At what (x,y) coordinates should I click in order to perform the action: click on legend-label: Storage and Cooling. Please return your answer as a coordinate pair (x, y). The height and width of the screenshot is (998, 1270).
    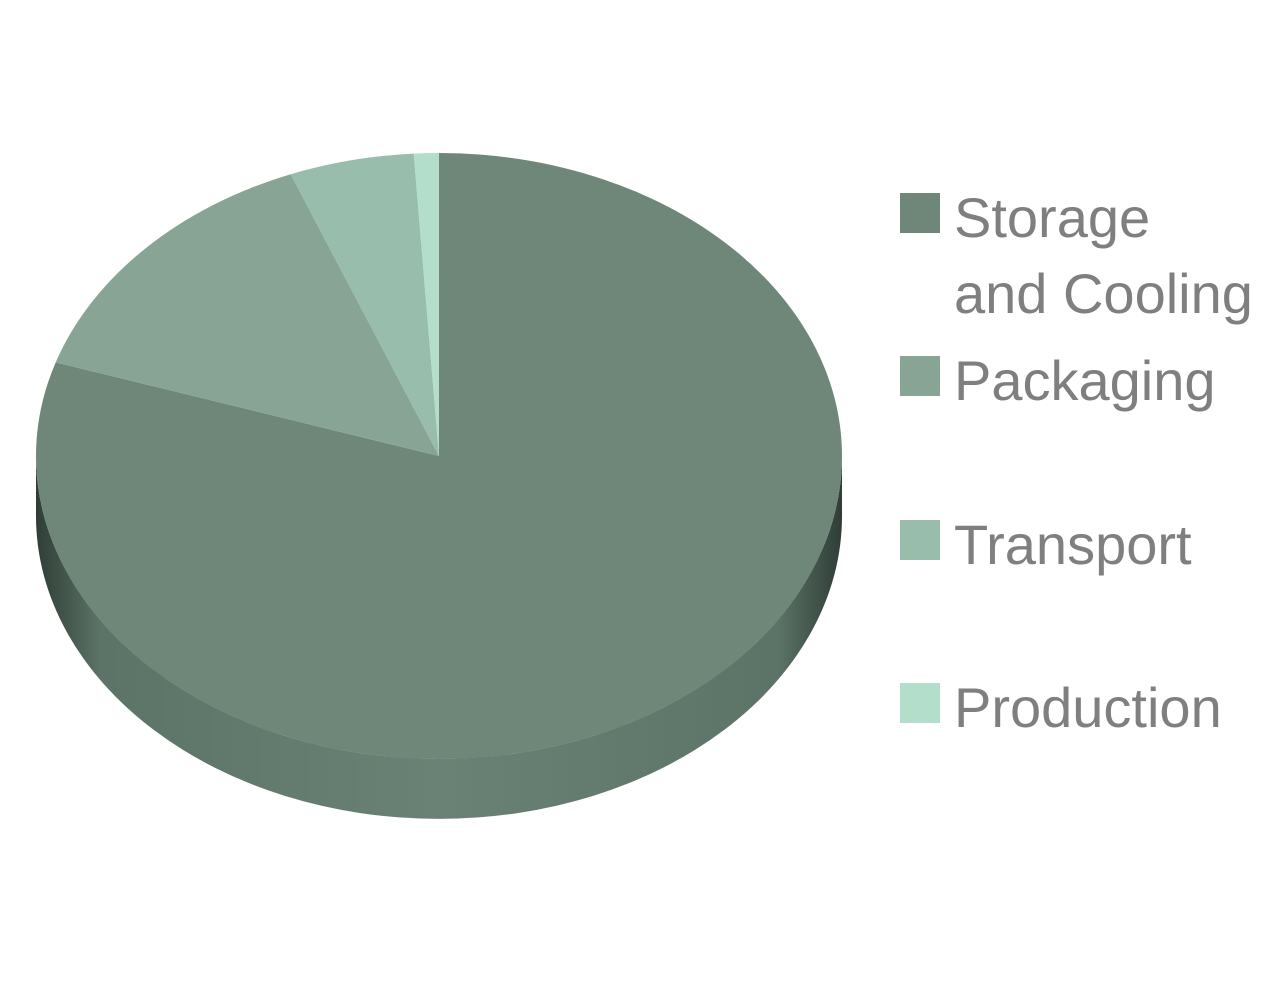
    Looking at the image, I should click on (1103, 255).